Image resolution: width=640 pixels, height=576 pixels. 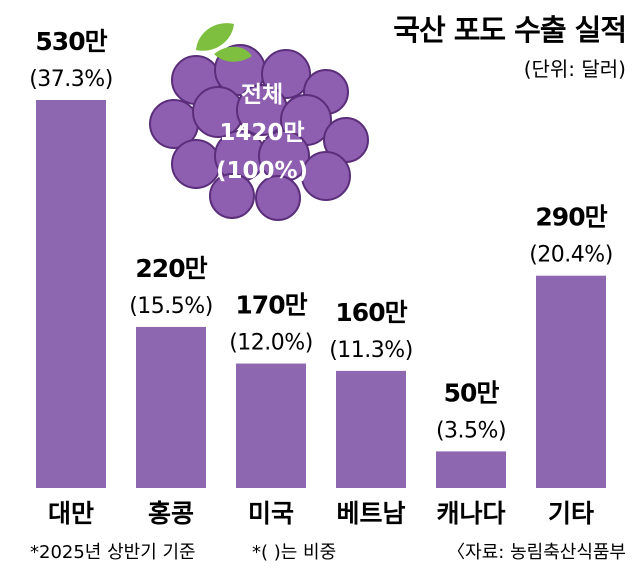 What do you see at coordinates (571, 381) in the screenshot?
I see `bar-기타` at bounding box center [571, 381].